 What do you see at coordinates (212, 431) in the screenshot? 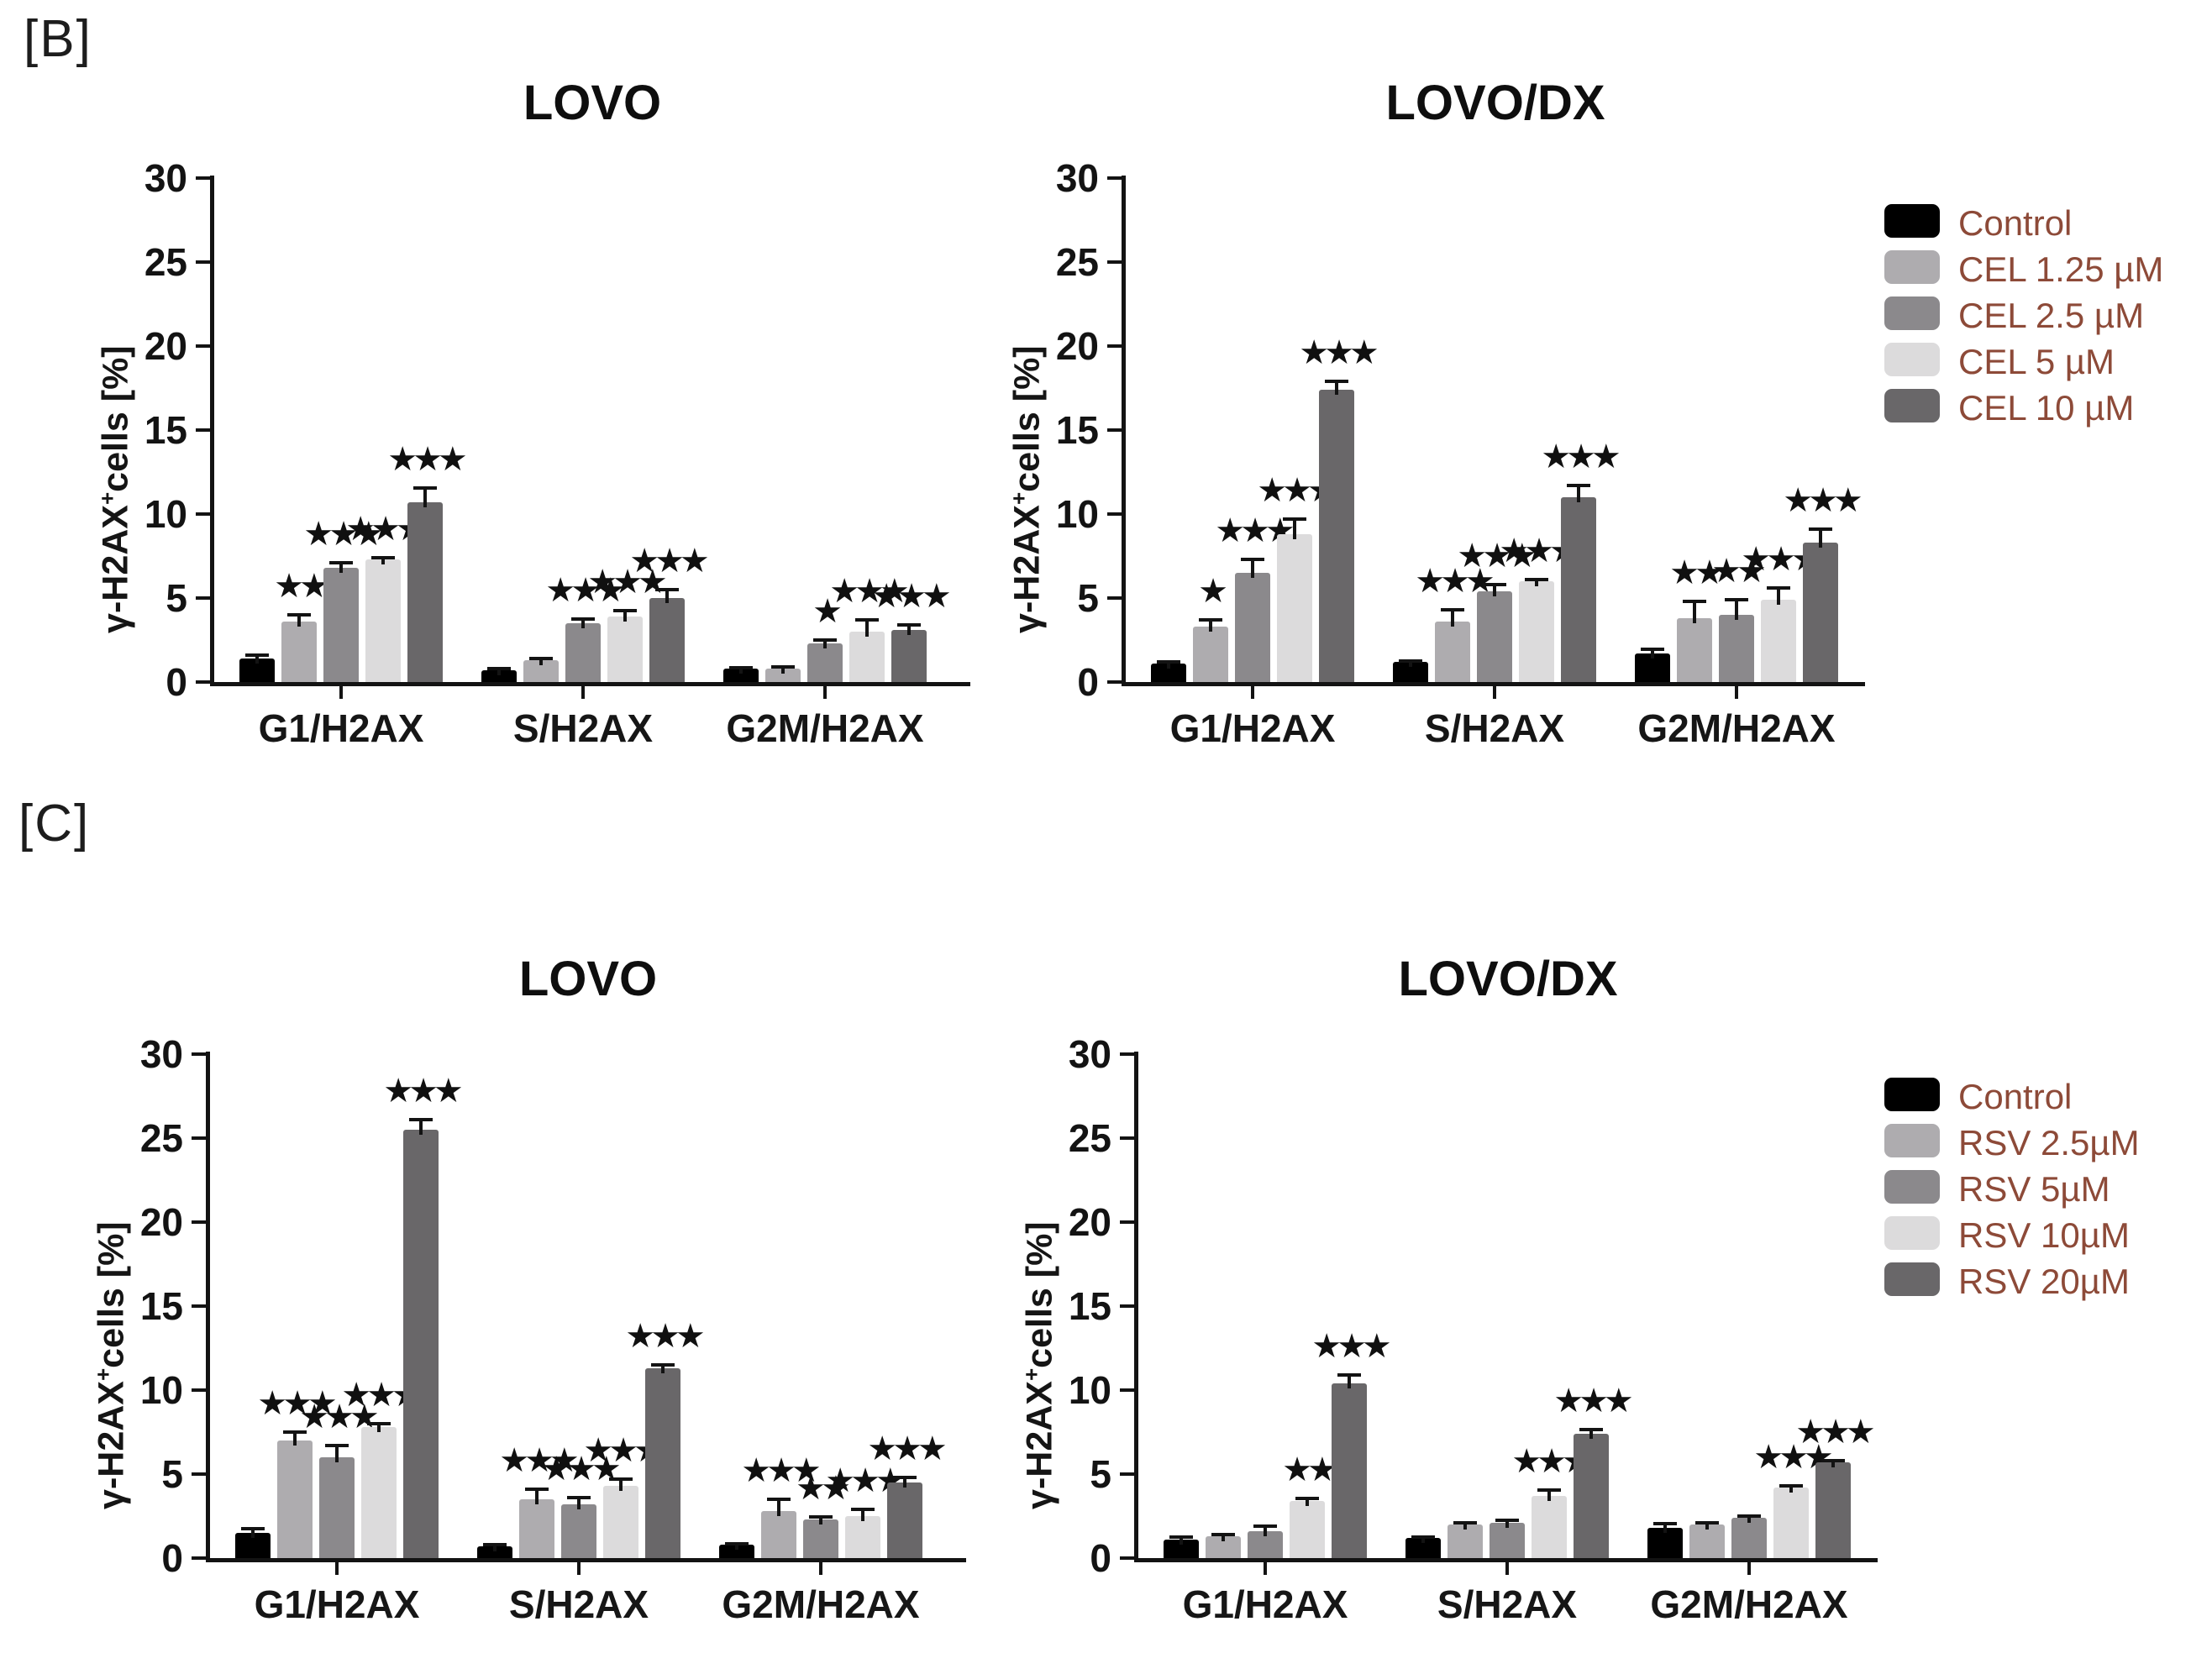
I see `y-axis` at bounding box center [212, 431].